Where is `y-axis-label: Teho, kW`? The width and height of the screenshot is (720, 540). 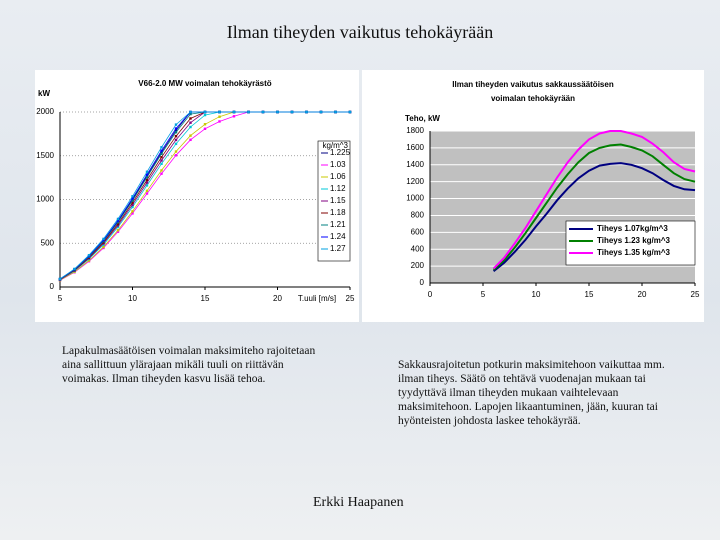
y-axis-label: Teho, kW is located at coordinates (422, 118).